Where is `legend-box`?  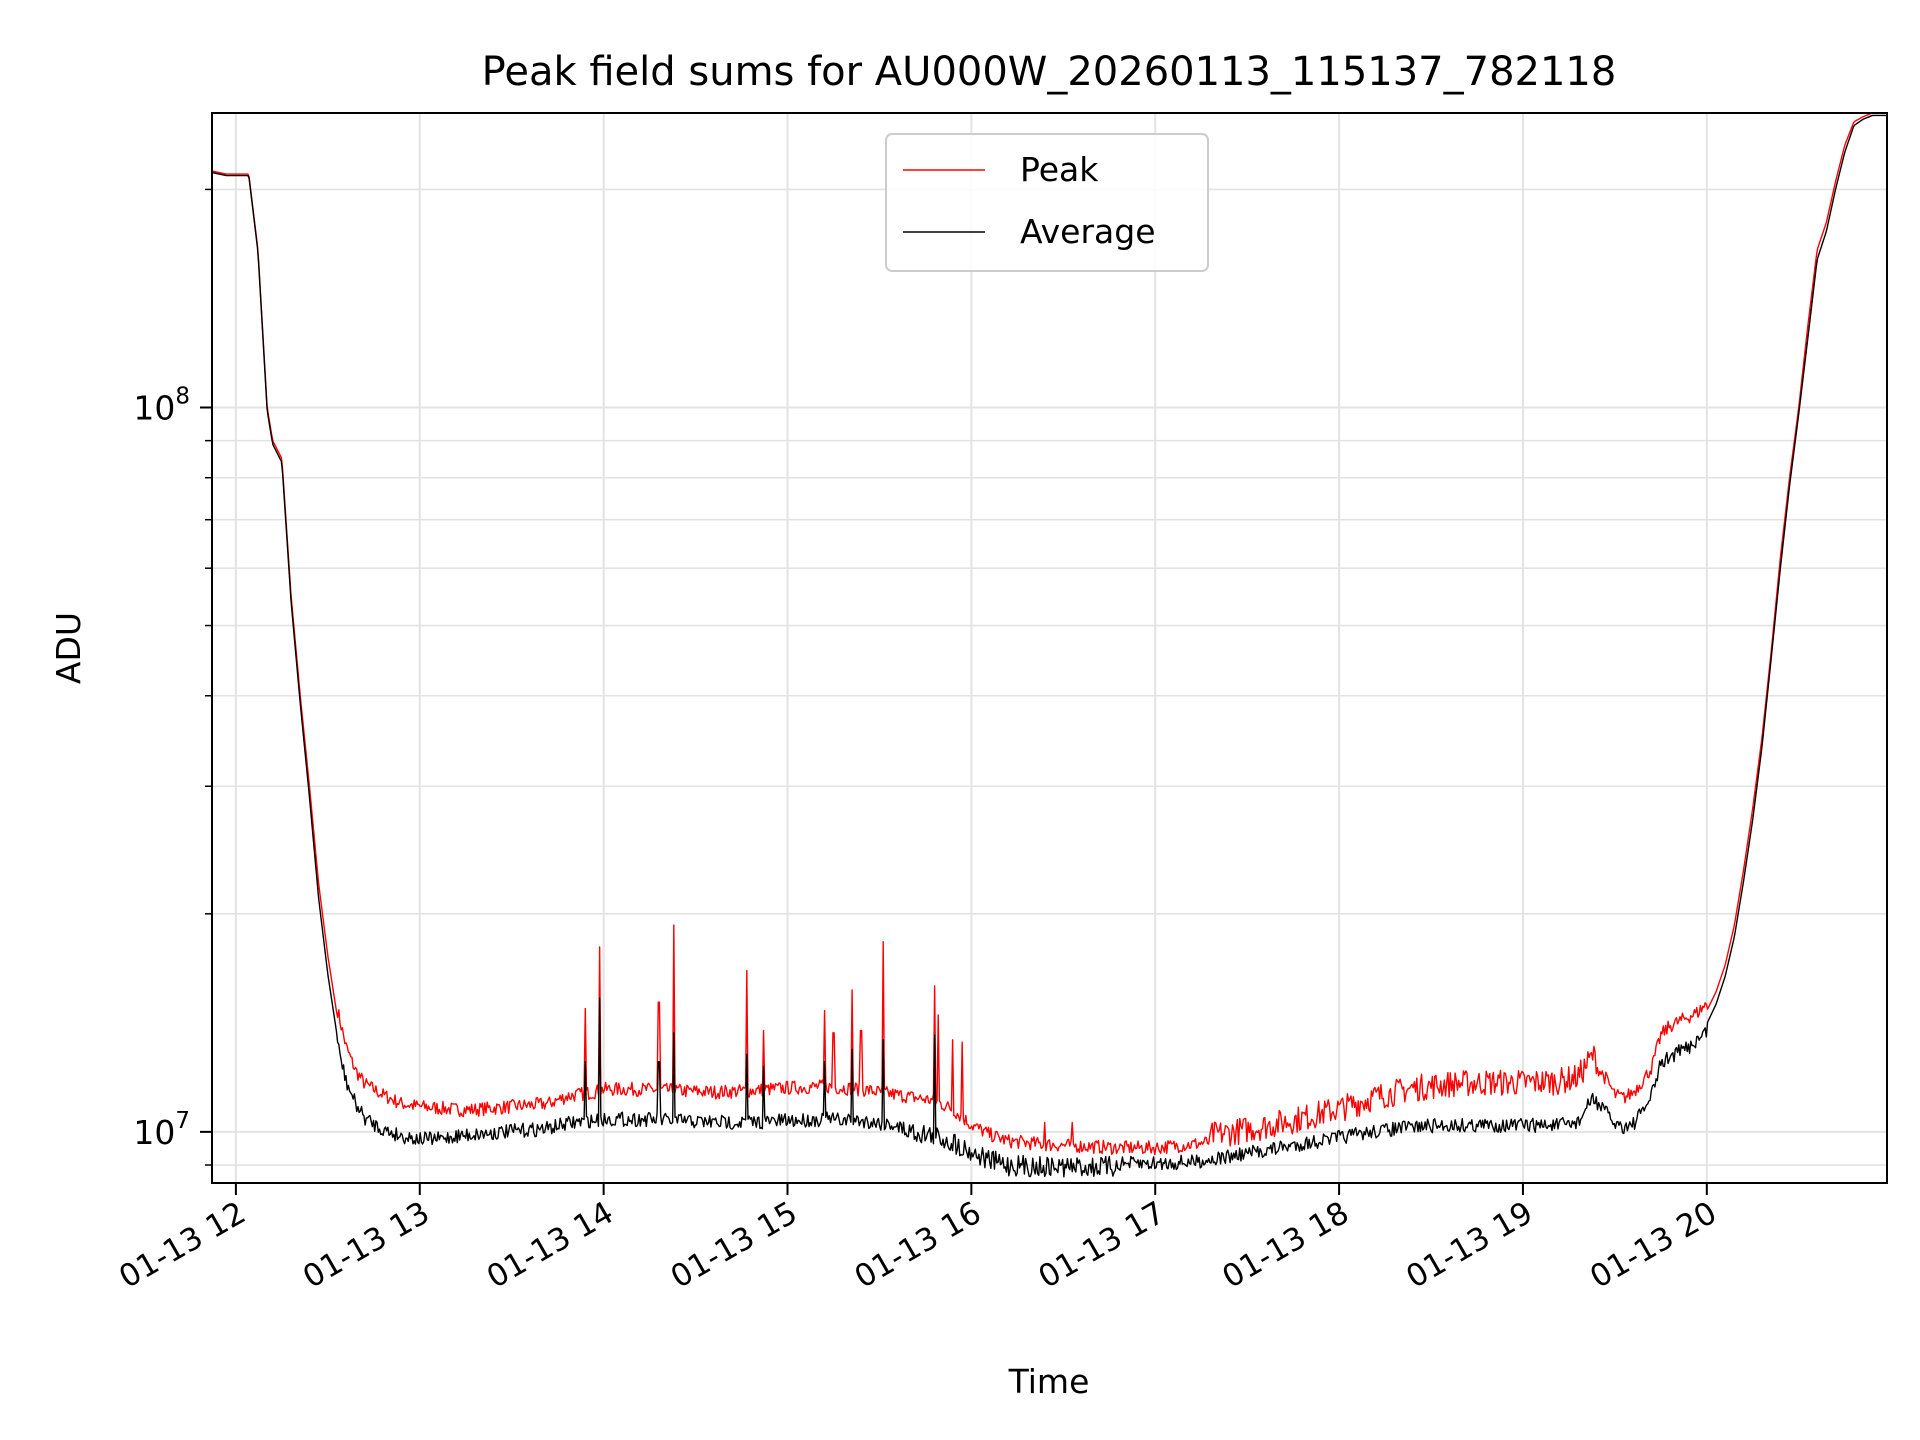 legend-box is located at coordinates (1047, 202).